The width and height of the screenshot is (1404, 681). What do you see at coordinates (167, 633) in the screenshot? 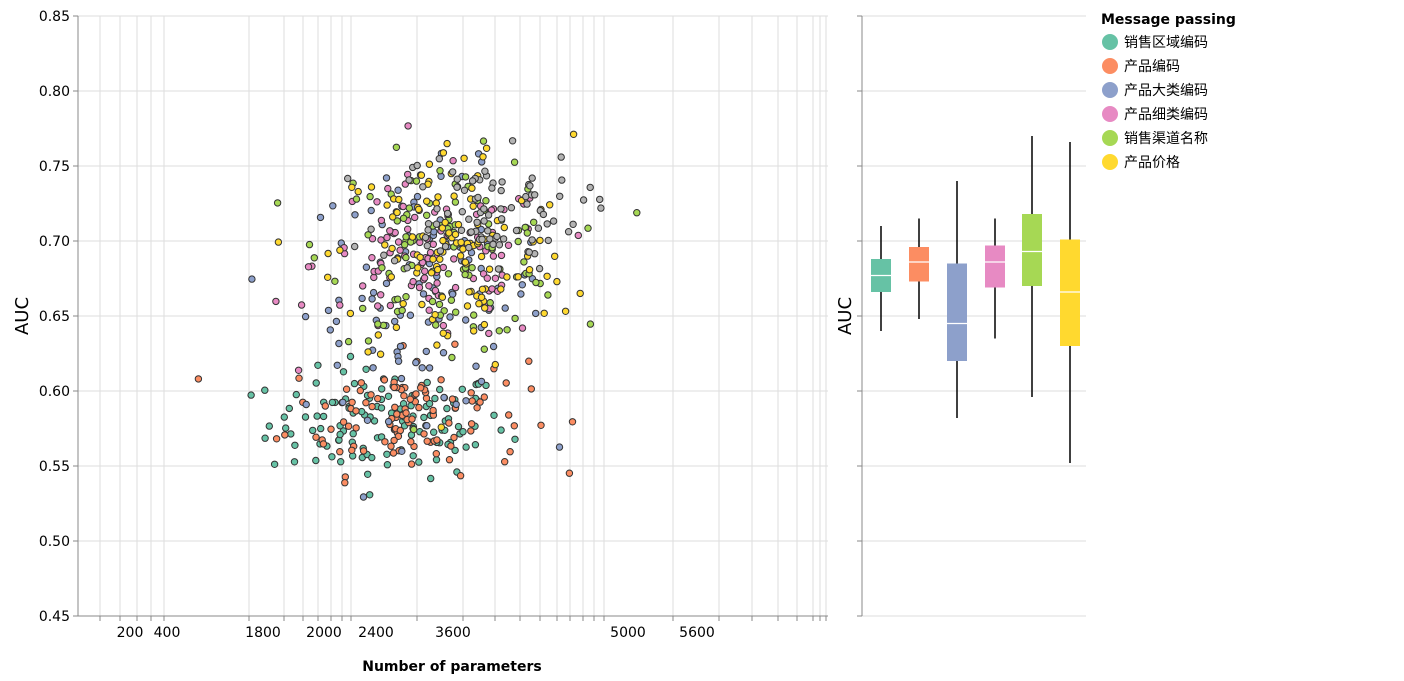
I see `x-tick-label: 400` at bounding box center [167, 633].